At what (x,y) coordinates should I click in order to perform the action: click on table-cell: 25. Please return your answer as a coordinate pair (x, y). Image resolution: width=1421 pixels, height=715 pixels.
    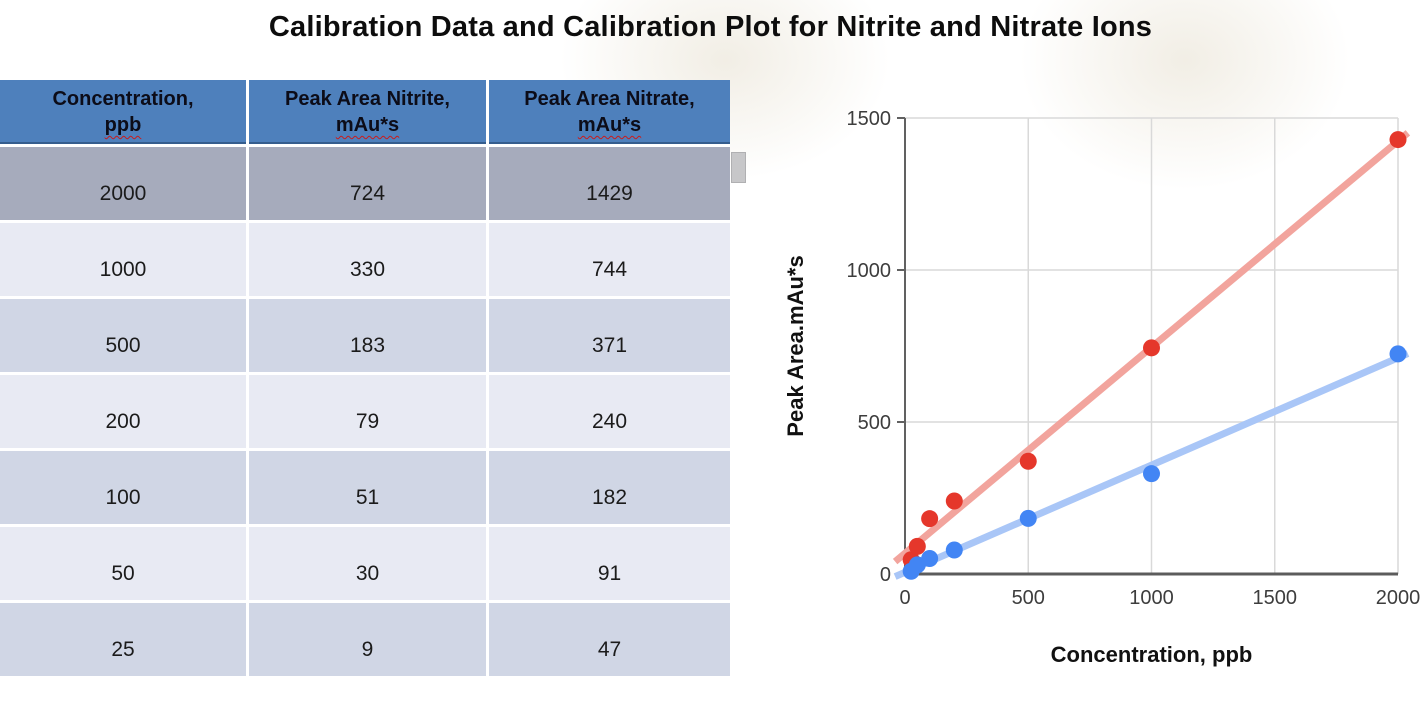
    Looking at the image, I should click on (123, 639).